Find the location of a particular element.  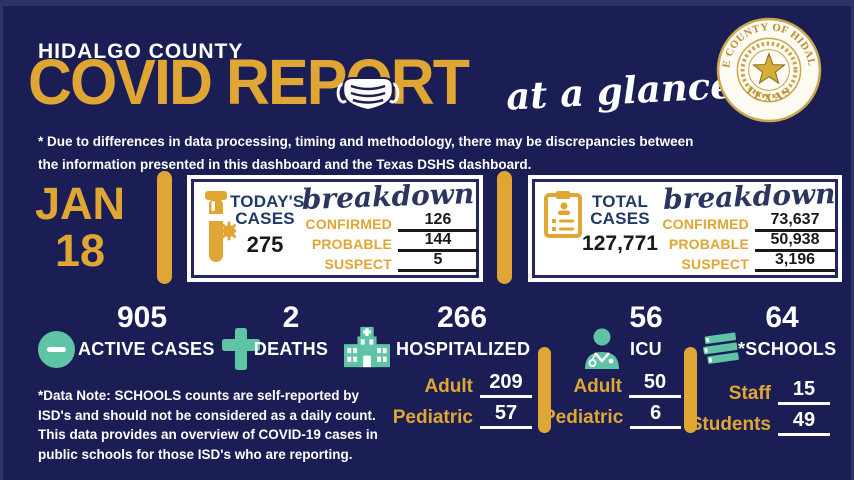

report-date: JAN 18 is located at coordinates (80, 227).